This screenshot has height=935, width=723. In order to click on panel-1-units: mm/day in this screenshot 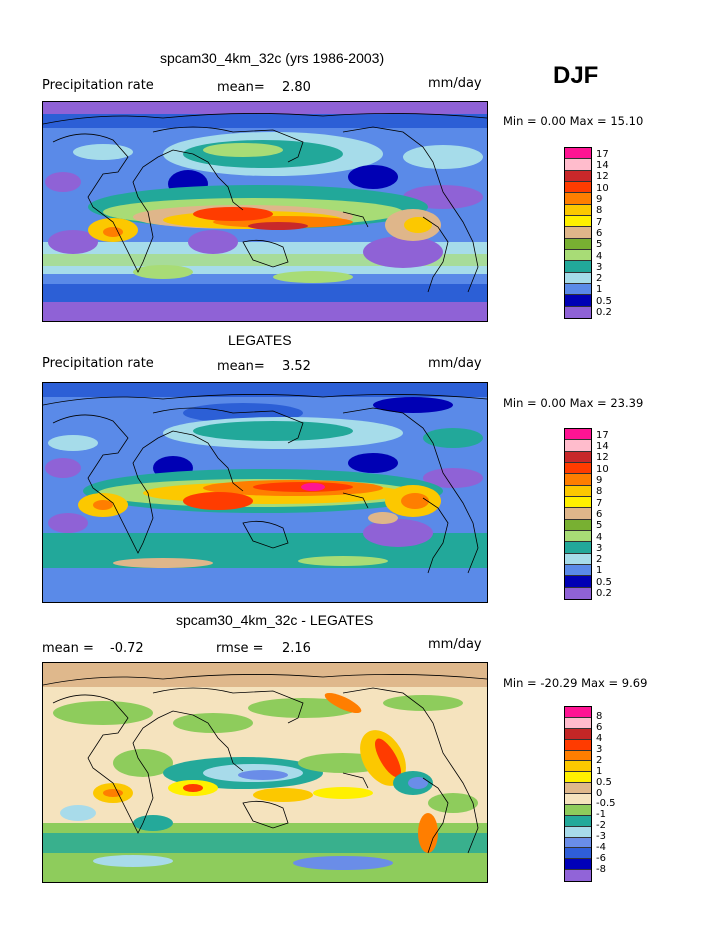, I will do `click(455, 83)`.